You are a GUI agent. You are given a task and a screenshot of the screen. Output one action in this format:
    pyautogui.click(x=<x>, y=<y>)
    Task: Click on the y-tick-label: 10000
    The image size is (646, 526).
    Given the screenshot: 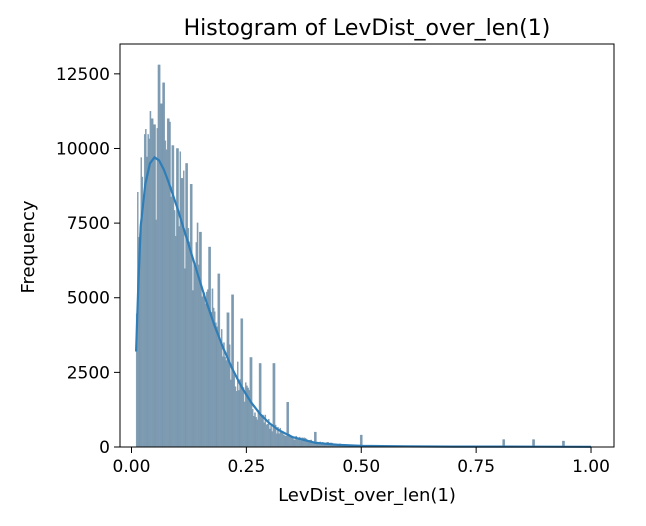 What is the action you would take?
    pyautogui.click(x=83, y=149)
    